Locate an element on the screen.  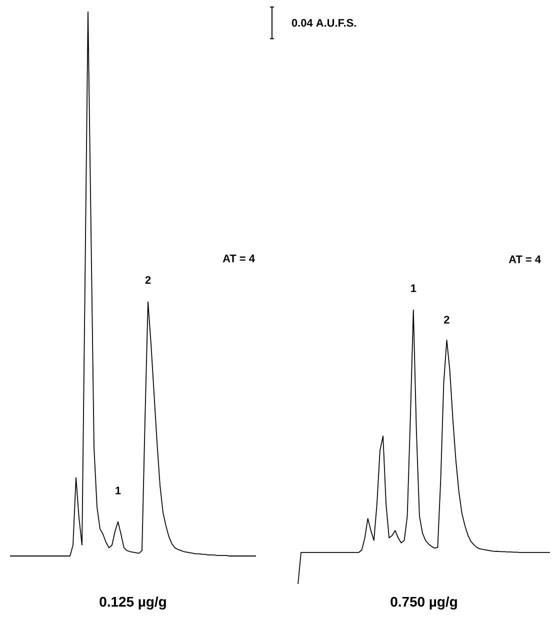
text: 0.04 A.U.F.S. is located at coordinates (324, 23).